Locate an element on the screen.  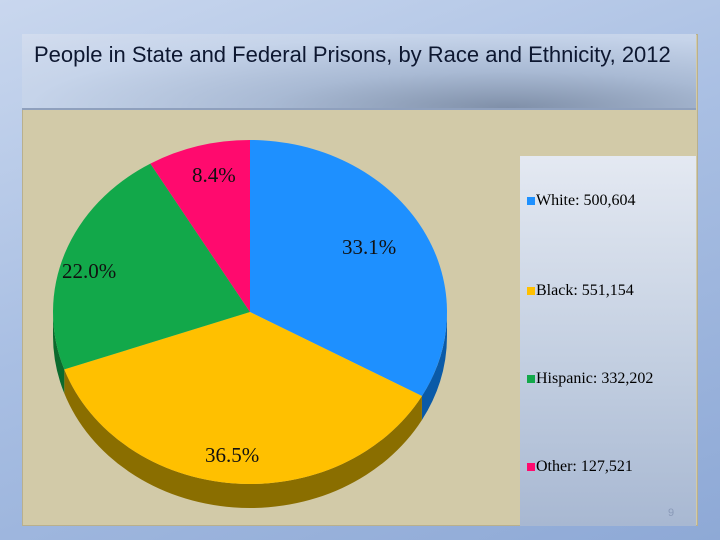
pie-slice-white is located at coordinates (349, 268).